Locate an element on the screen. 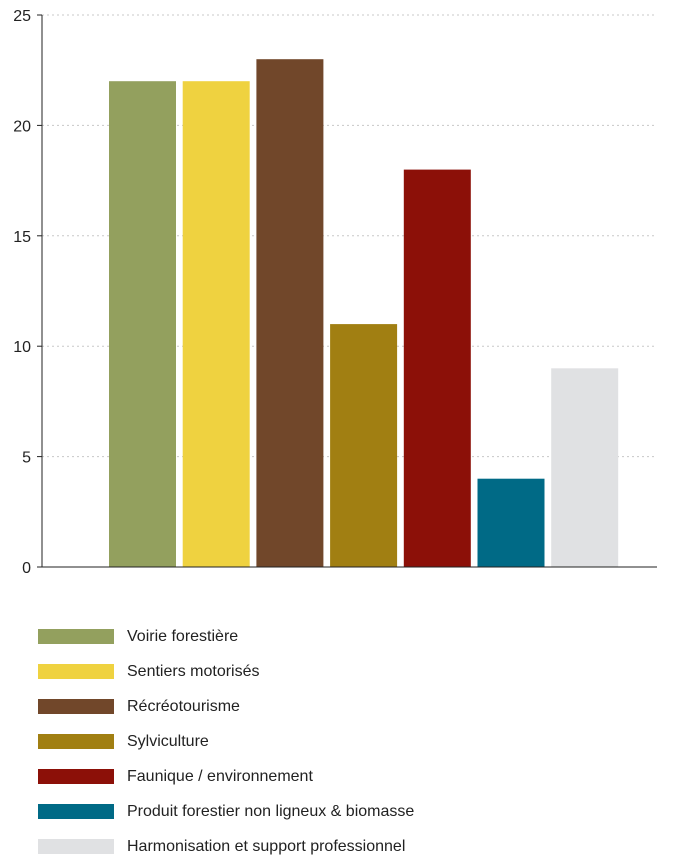 Image resolution: width=686 pixels, height=864 pixels. legend-label: Produit forestier non ligneux & biomasse is located at coordinates (271, 811).